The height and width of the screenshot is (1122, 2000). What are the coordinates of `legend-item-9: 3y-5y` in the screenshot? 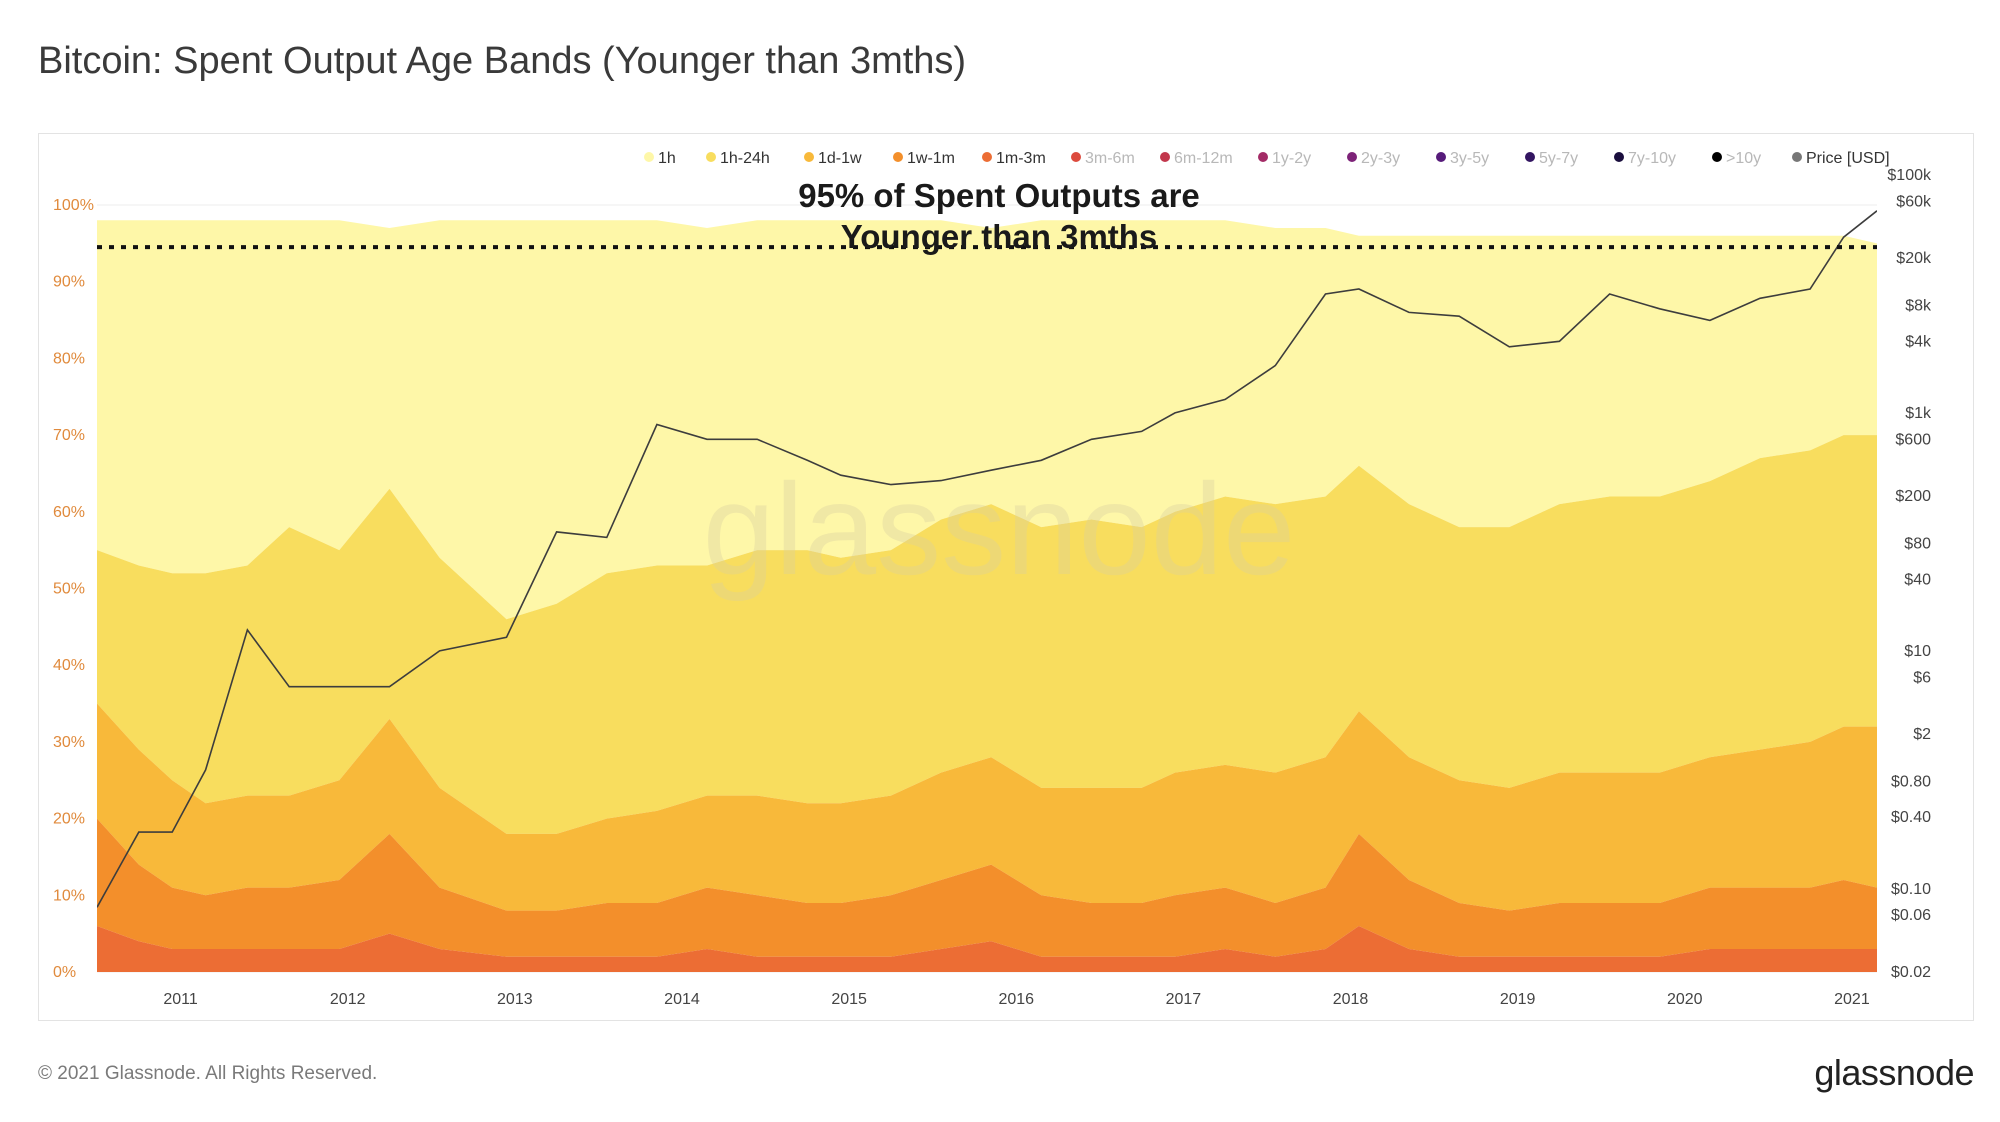 It's located at (1462, 158).